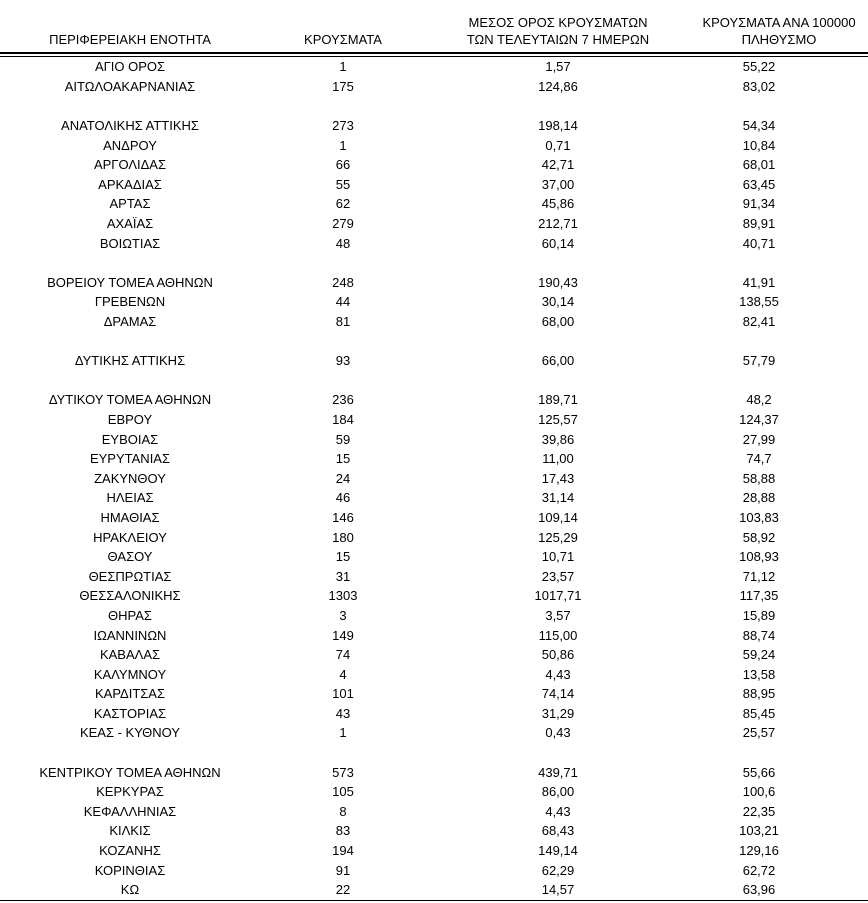 The height and width of the screenshot is (903, 868). What do you see at coordinates (759, 576) in the screenshot?
I see `per100k-cell: 71,12` at bounding box center [759, 576].